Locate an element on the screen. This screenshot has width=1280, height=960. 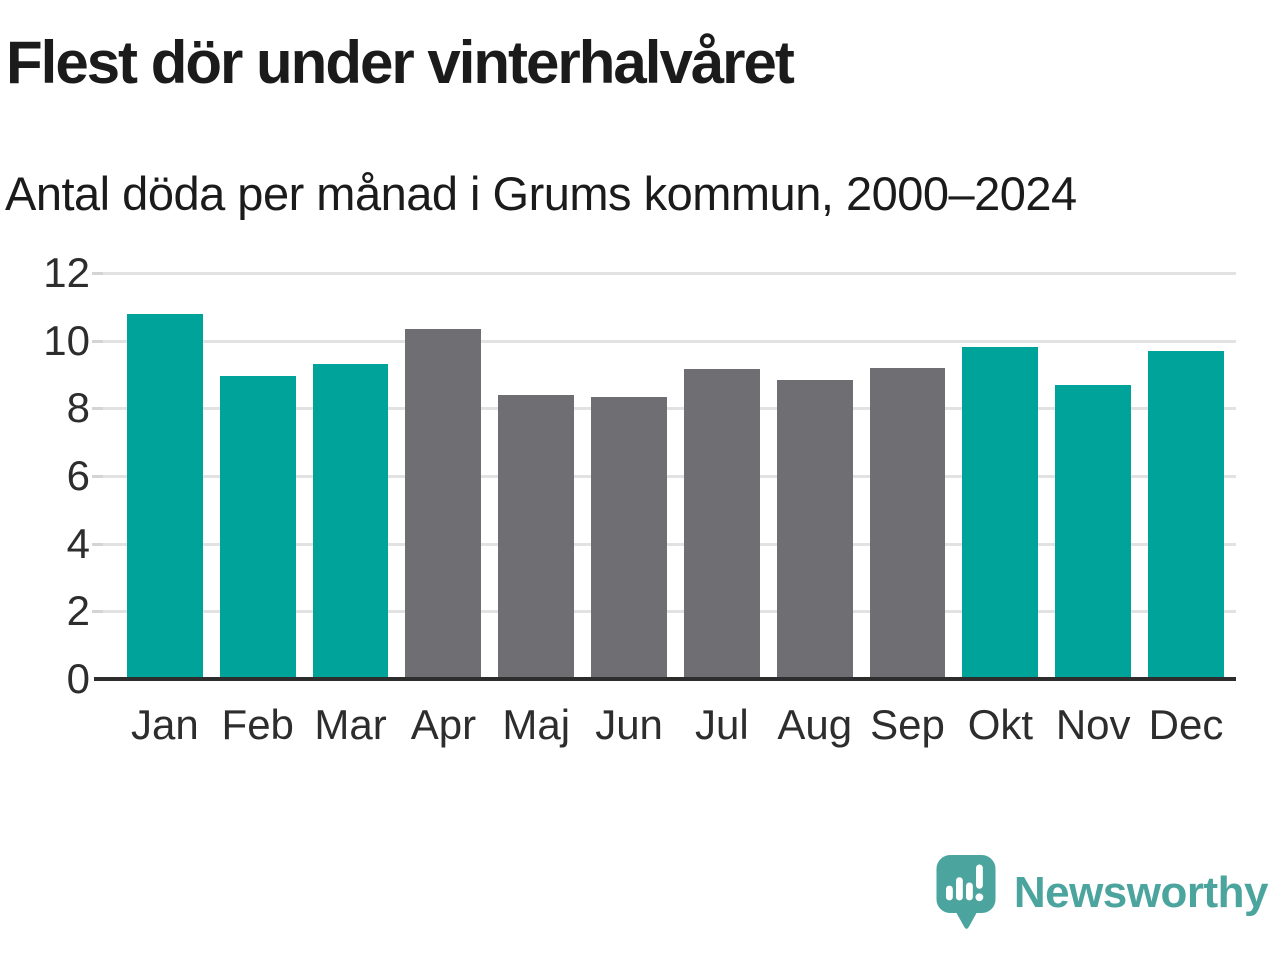
x-axis-line is located at coordinates (665, 679).